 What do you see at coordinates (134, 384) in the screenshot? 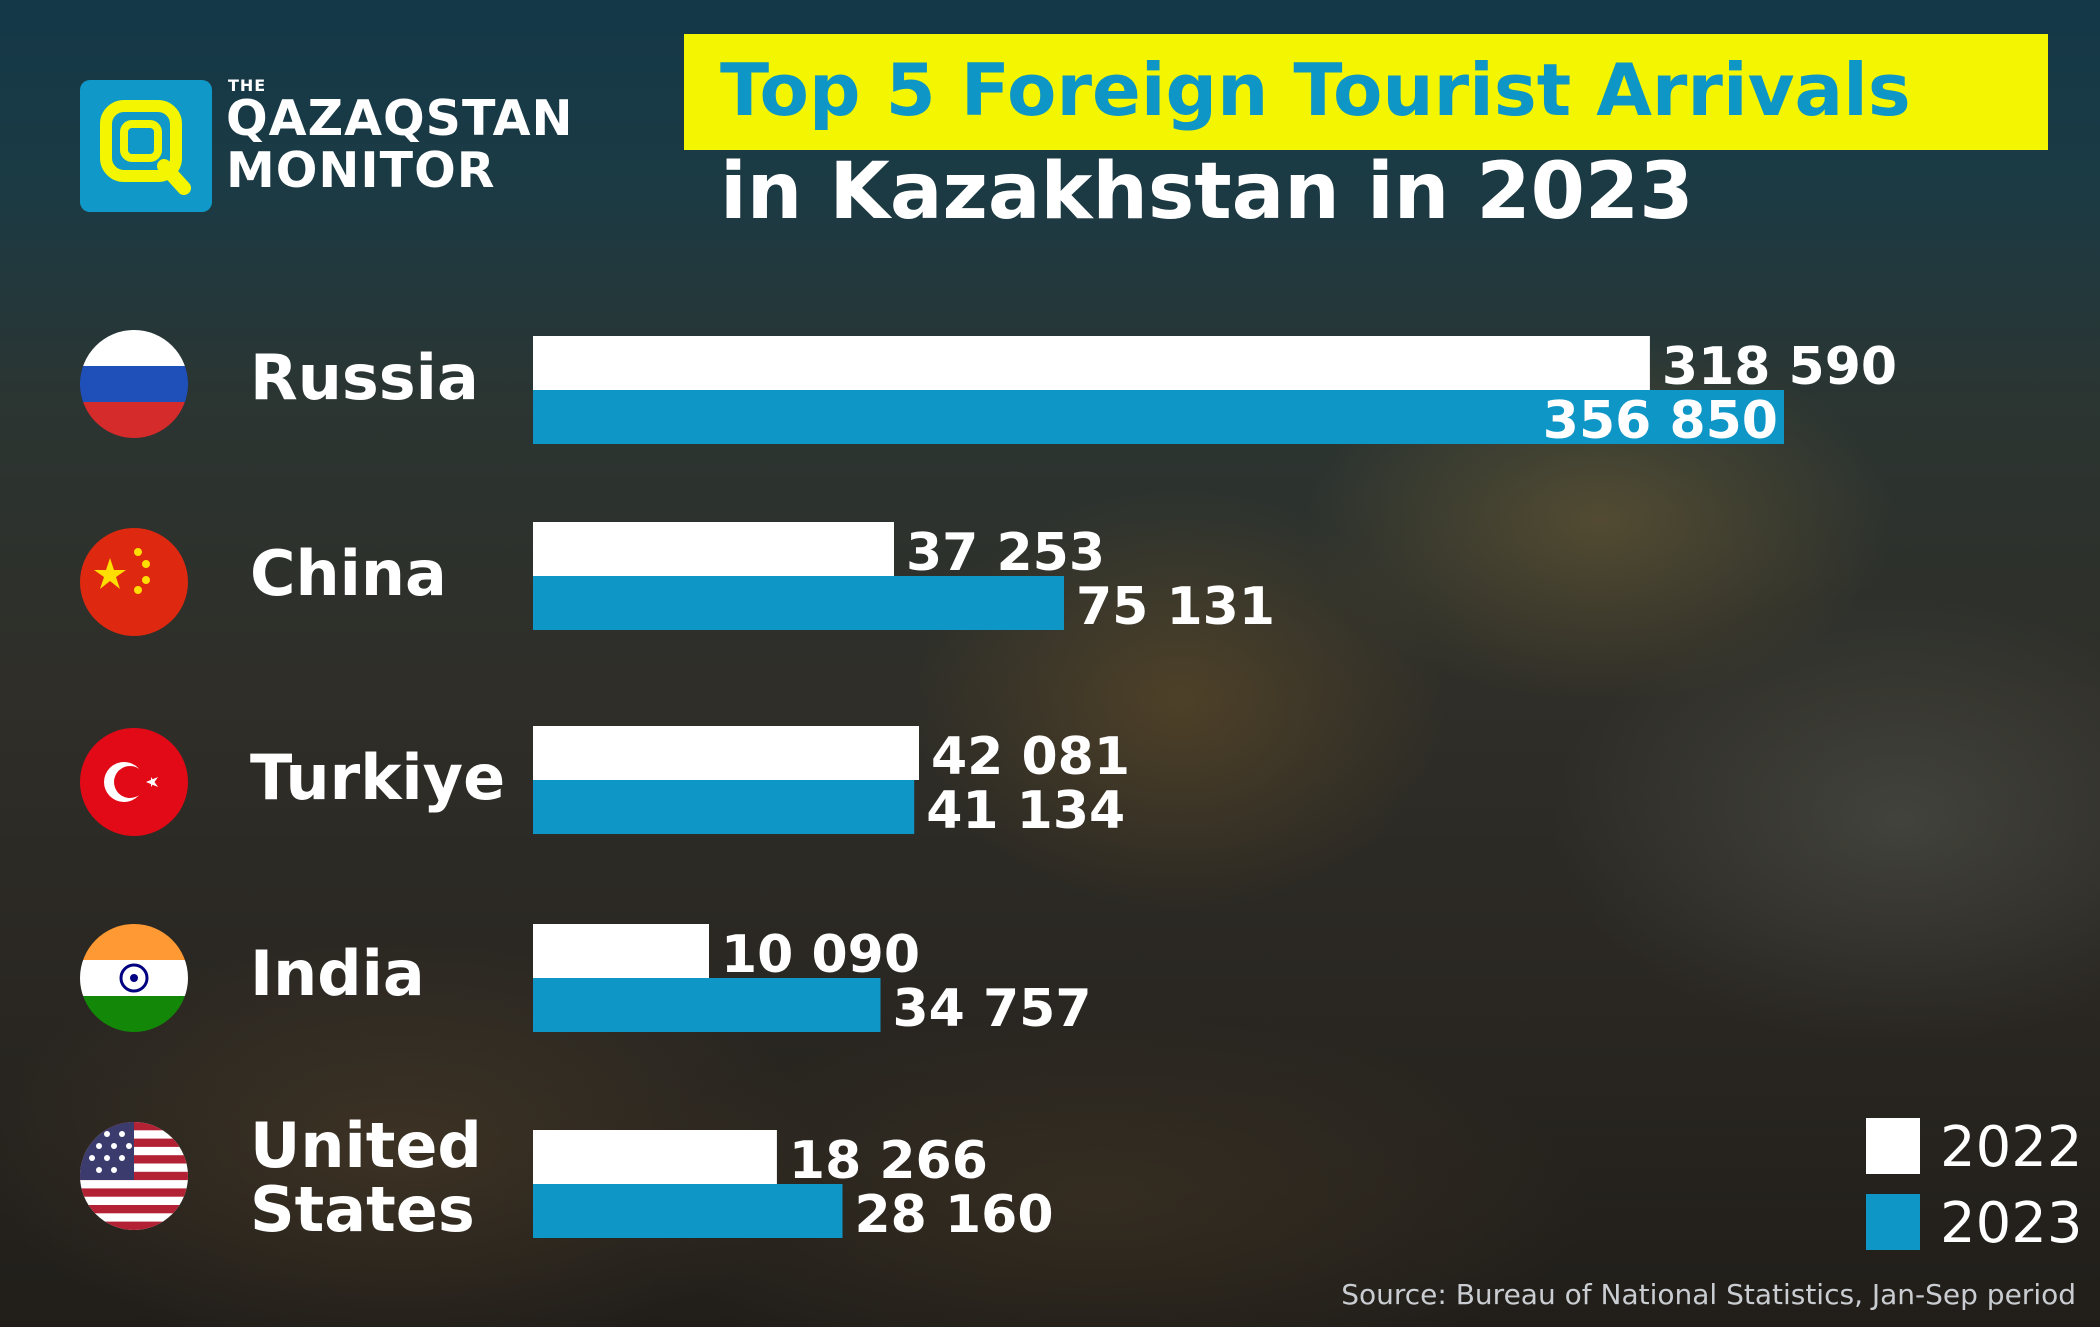
I see `russia-flag-icon` at bounding box center [134, 384].